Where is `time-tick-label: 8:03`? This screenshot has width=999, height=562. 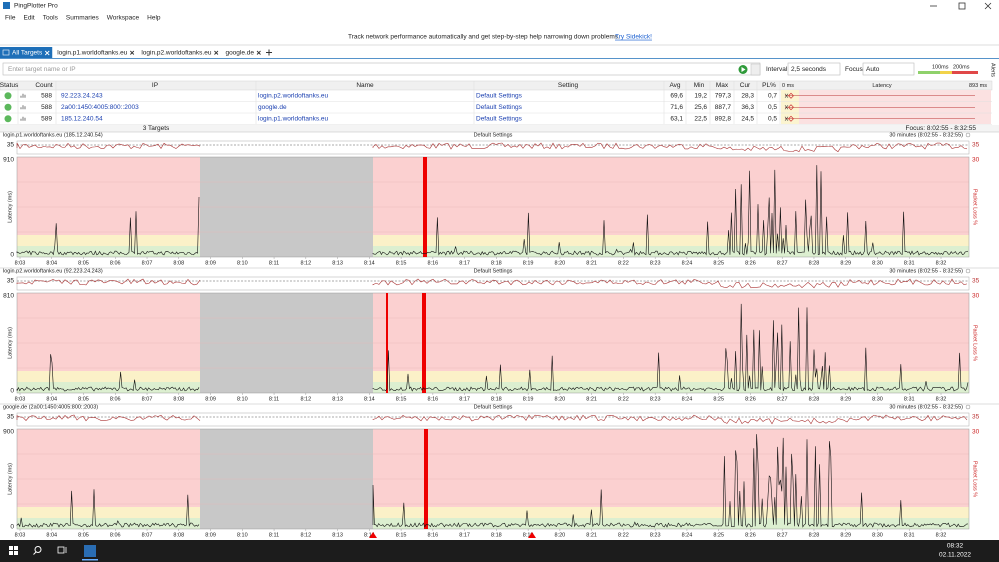 time-tick-label: 8:03 is located at coordinates (20, 399).